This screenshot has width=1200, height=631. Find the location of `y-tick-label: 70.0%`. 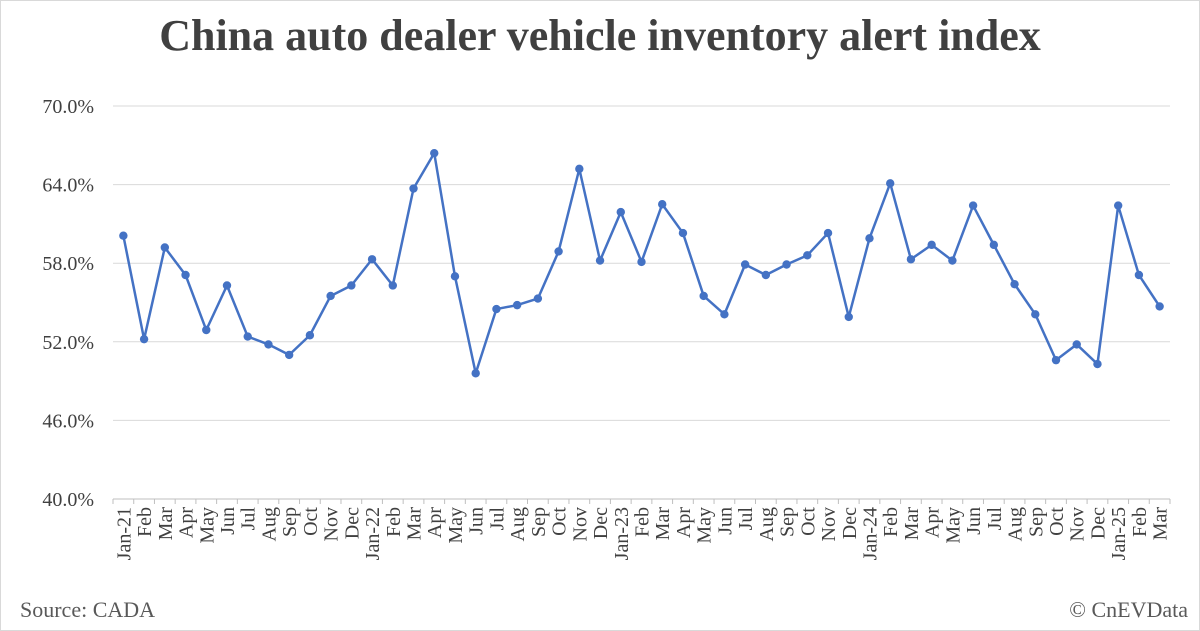

y-tick-label: 70.0% is located at coordinates (68, 107).